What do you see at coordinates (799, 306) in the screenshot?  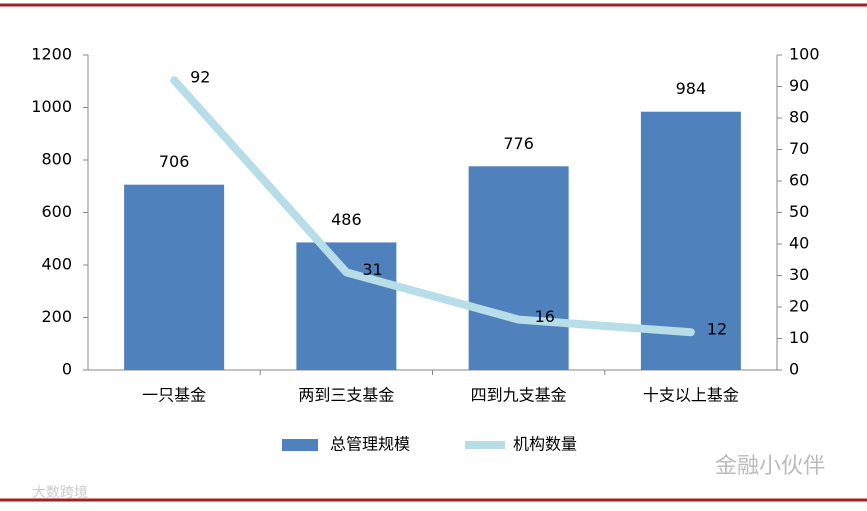 I see `y2-tick-label: 20` at bounding box center [799, 306].